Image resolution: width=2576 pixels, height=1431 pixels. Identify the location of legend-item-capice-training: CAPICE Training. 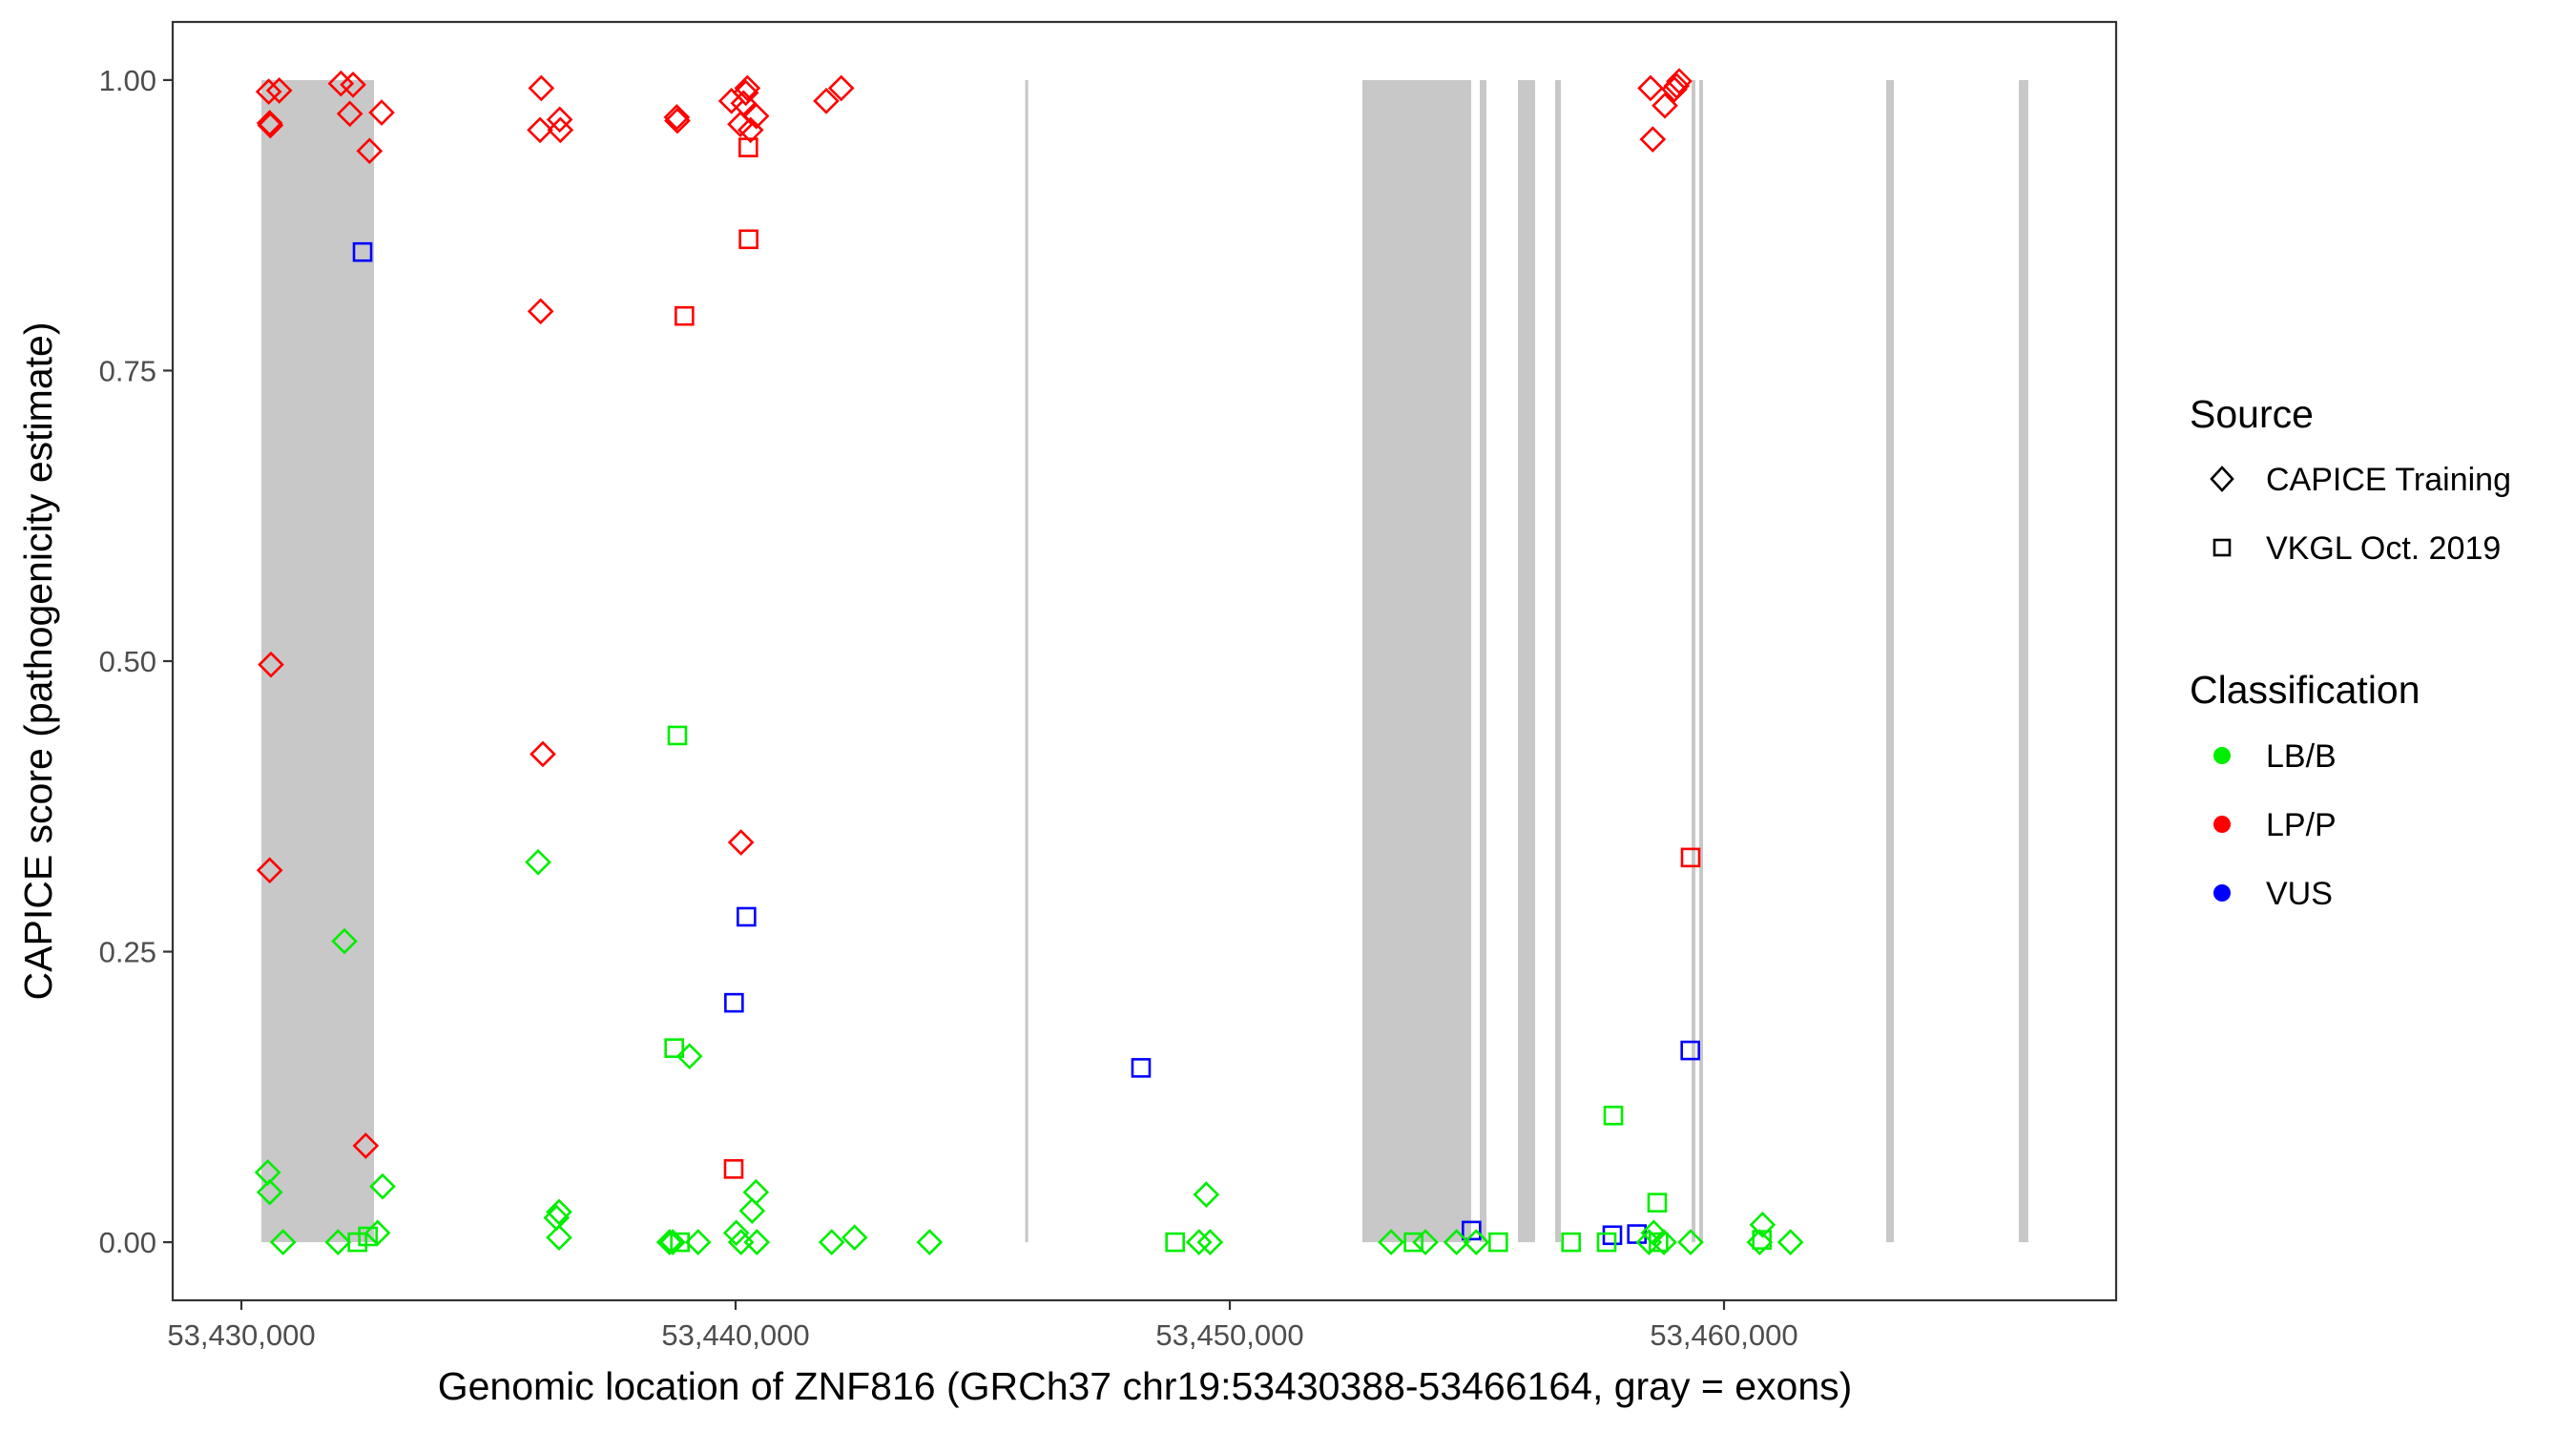
(2360, 480).